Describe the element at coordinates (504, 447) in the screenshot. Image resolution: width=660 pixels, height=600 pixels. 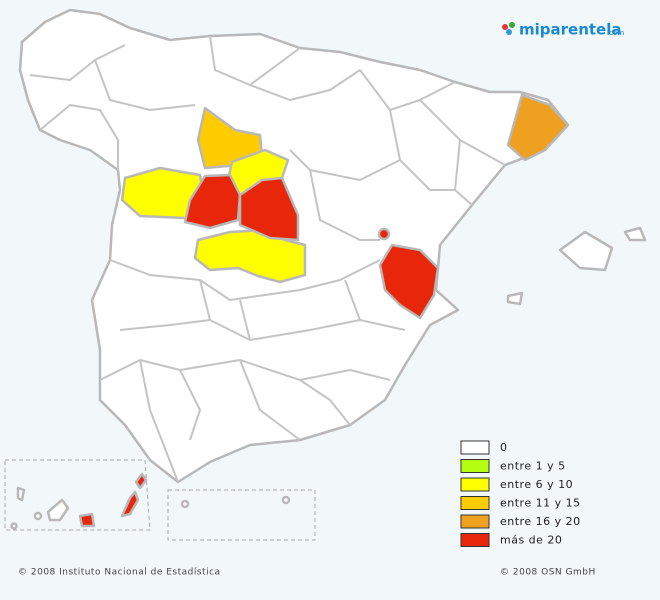
I see `legend-label: 0` at that location.